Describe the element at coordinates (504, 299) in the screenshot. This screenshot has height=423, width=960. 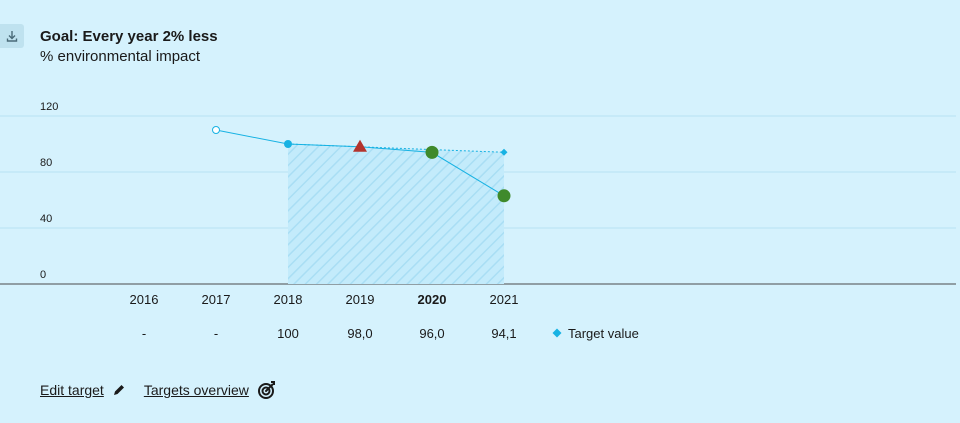
I see `x-tick-label: 2021` at that location.